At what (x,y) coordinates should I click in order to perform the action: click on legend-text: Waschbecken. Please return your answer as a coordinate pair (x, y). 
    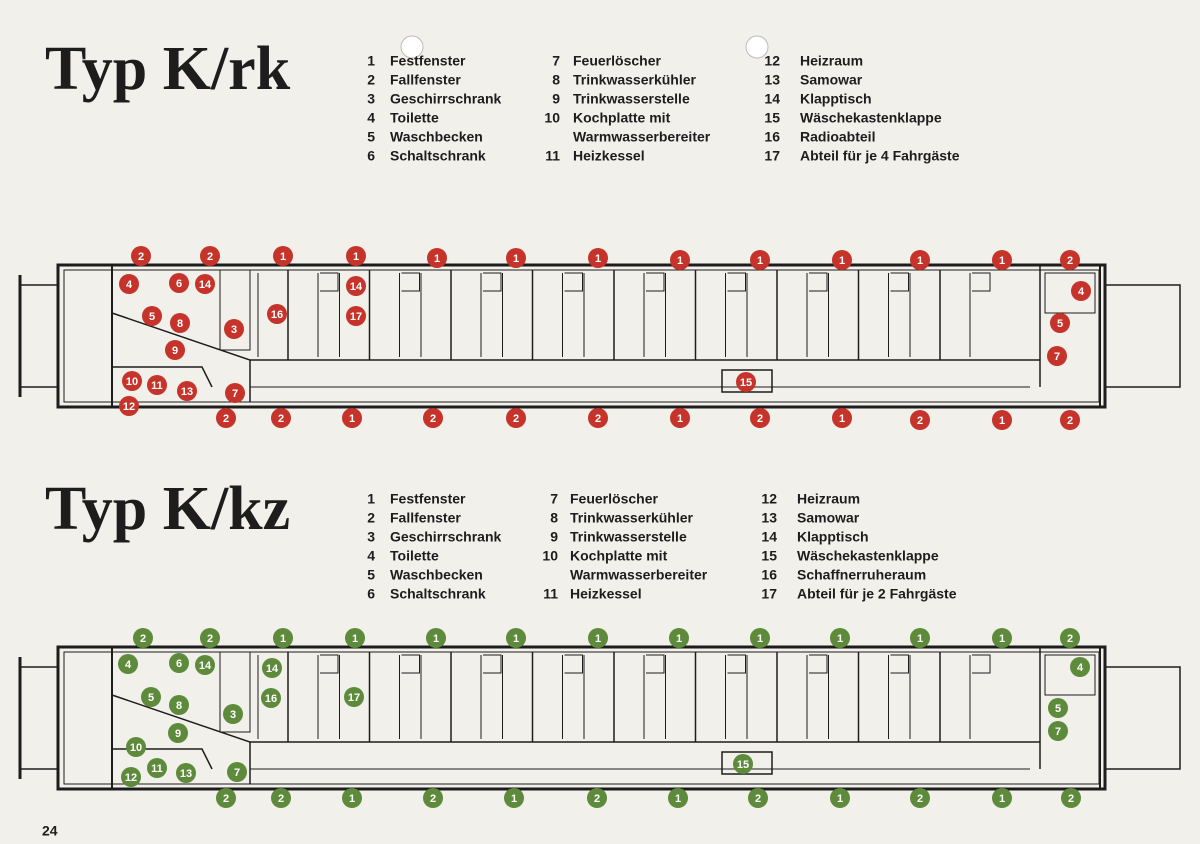
    Looking at the image, I should click on (436, 575).